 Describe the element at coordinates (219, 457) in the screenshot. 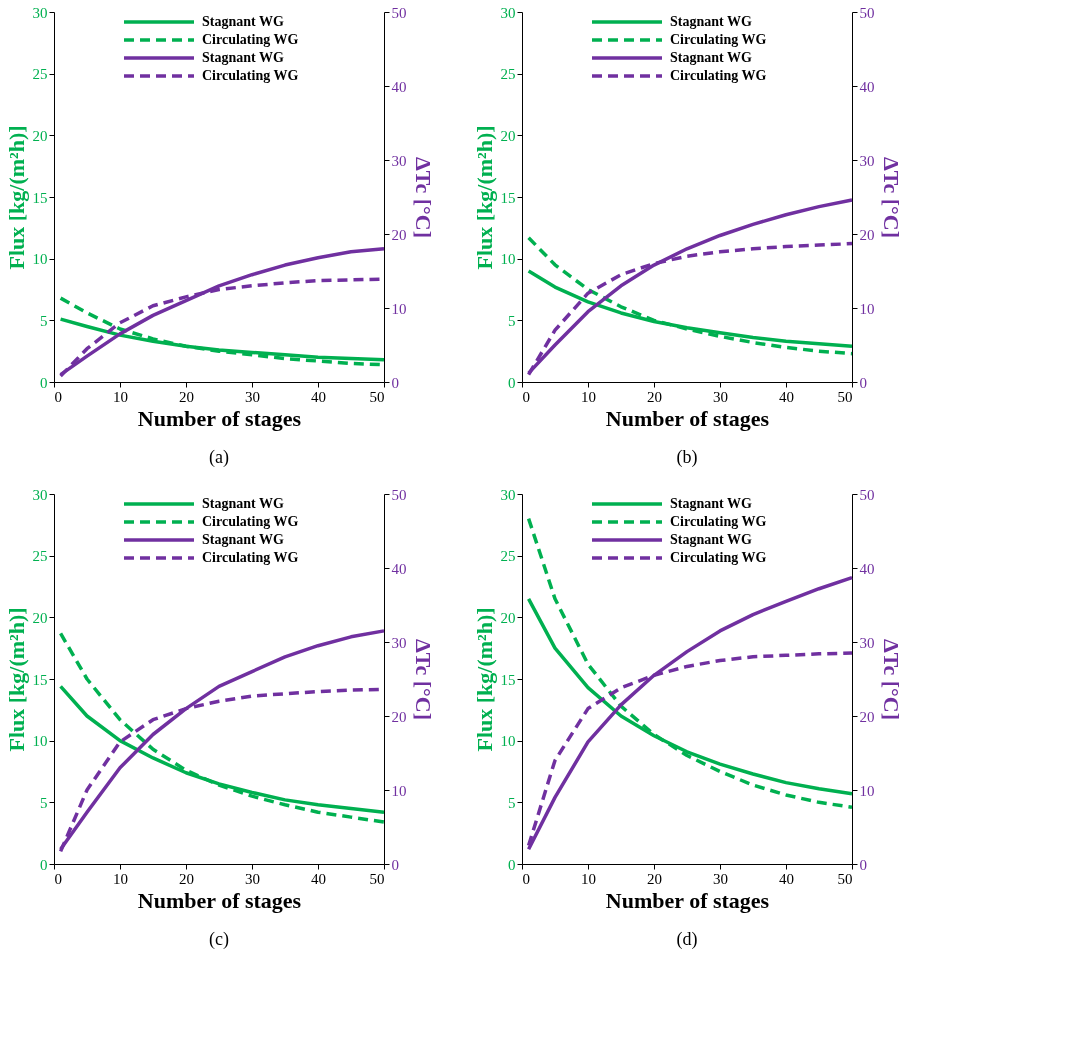

I see `text: (a)` at that location.